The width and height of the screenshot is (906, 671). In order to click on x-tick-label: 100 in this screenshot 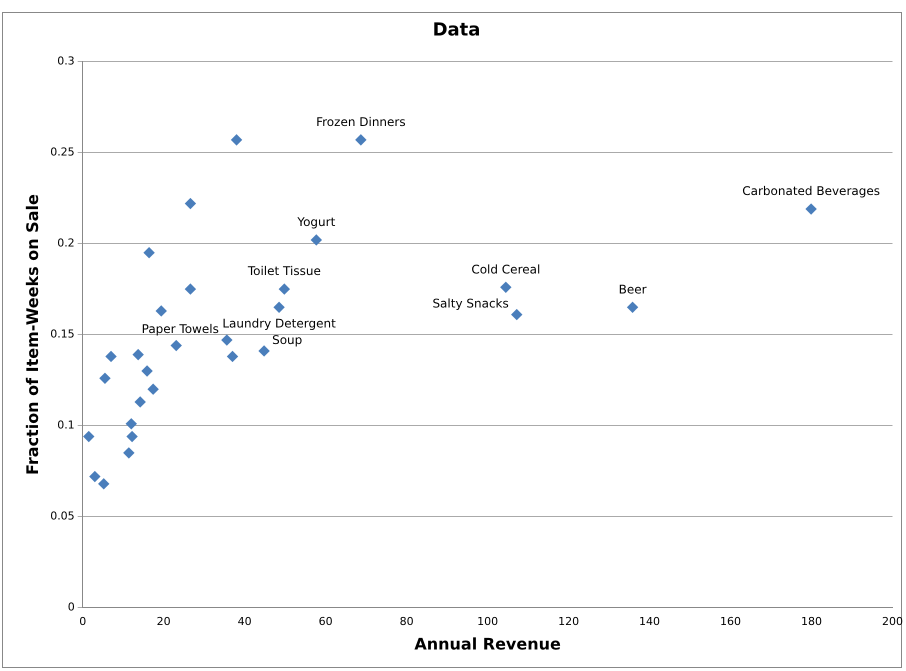, I will do `click(487, 621)`.